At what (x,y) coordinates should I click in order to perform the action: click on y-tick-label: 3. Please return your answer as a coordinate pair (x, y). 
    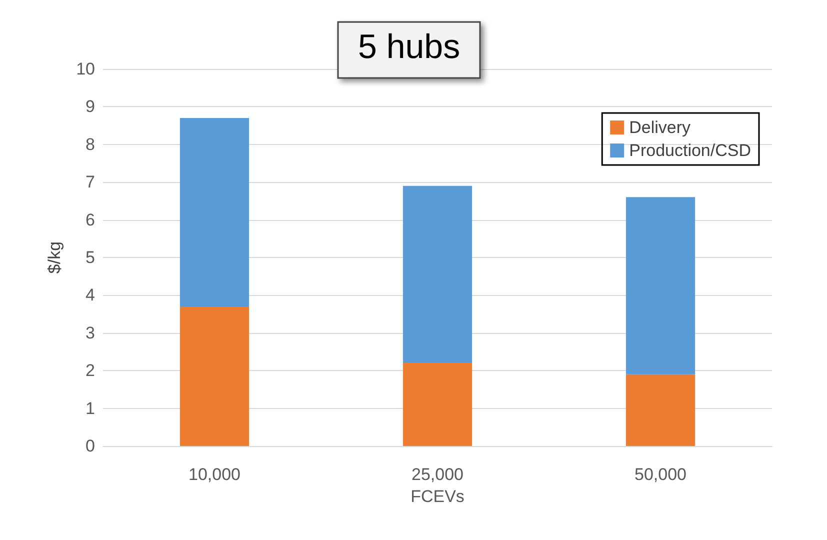
    Looking at the image, I should click on (90, 332).